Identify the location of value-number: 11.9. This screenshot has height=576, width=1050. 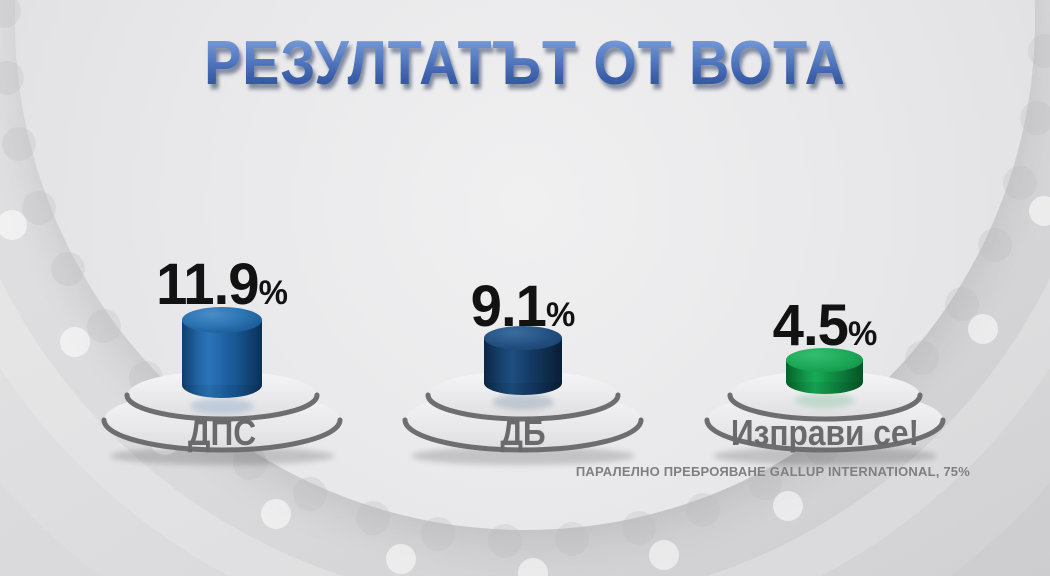
(207, 284).